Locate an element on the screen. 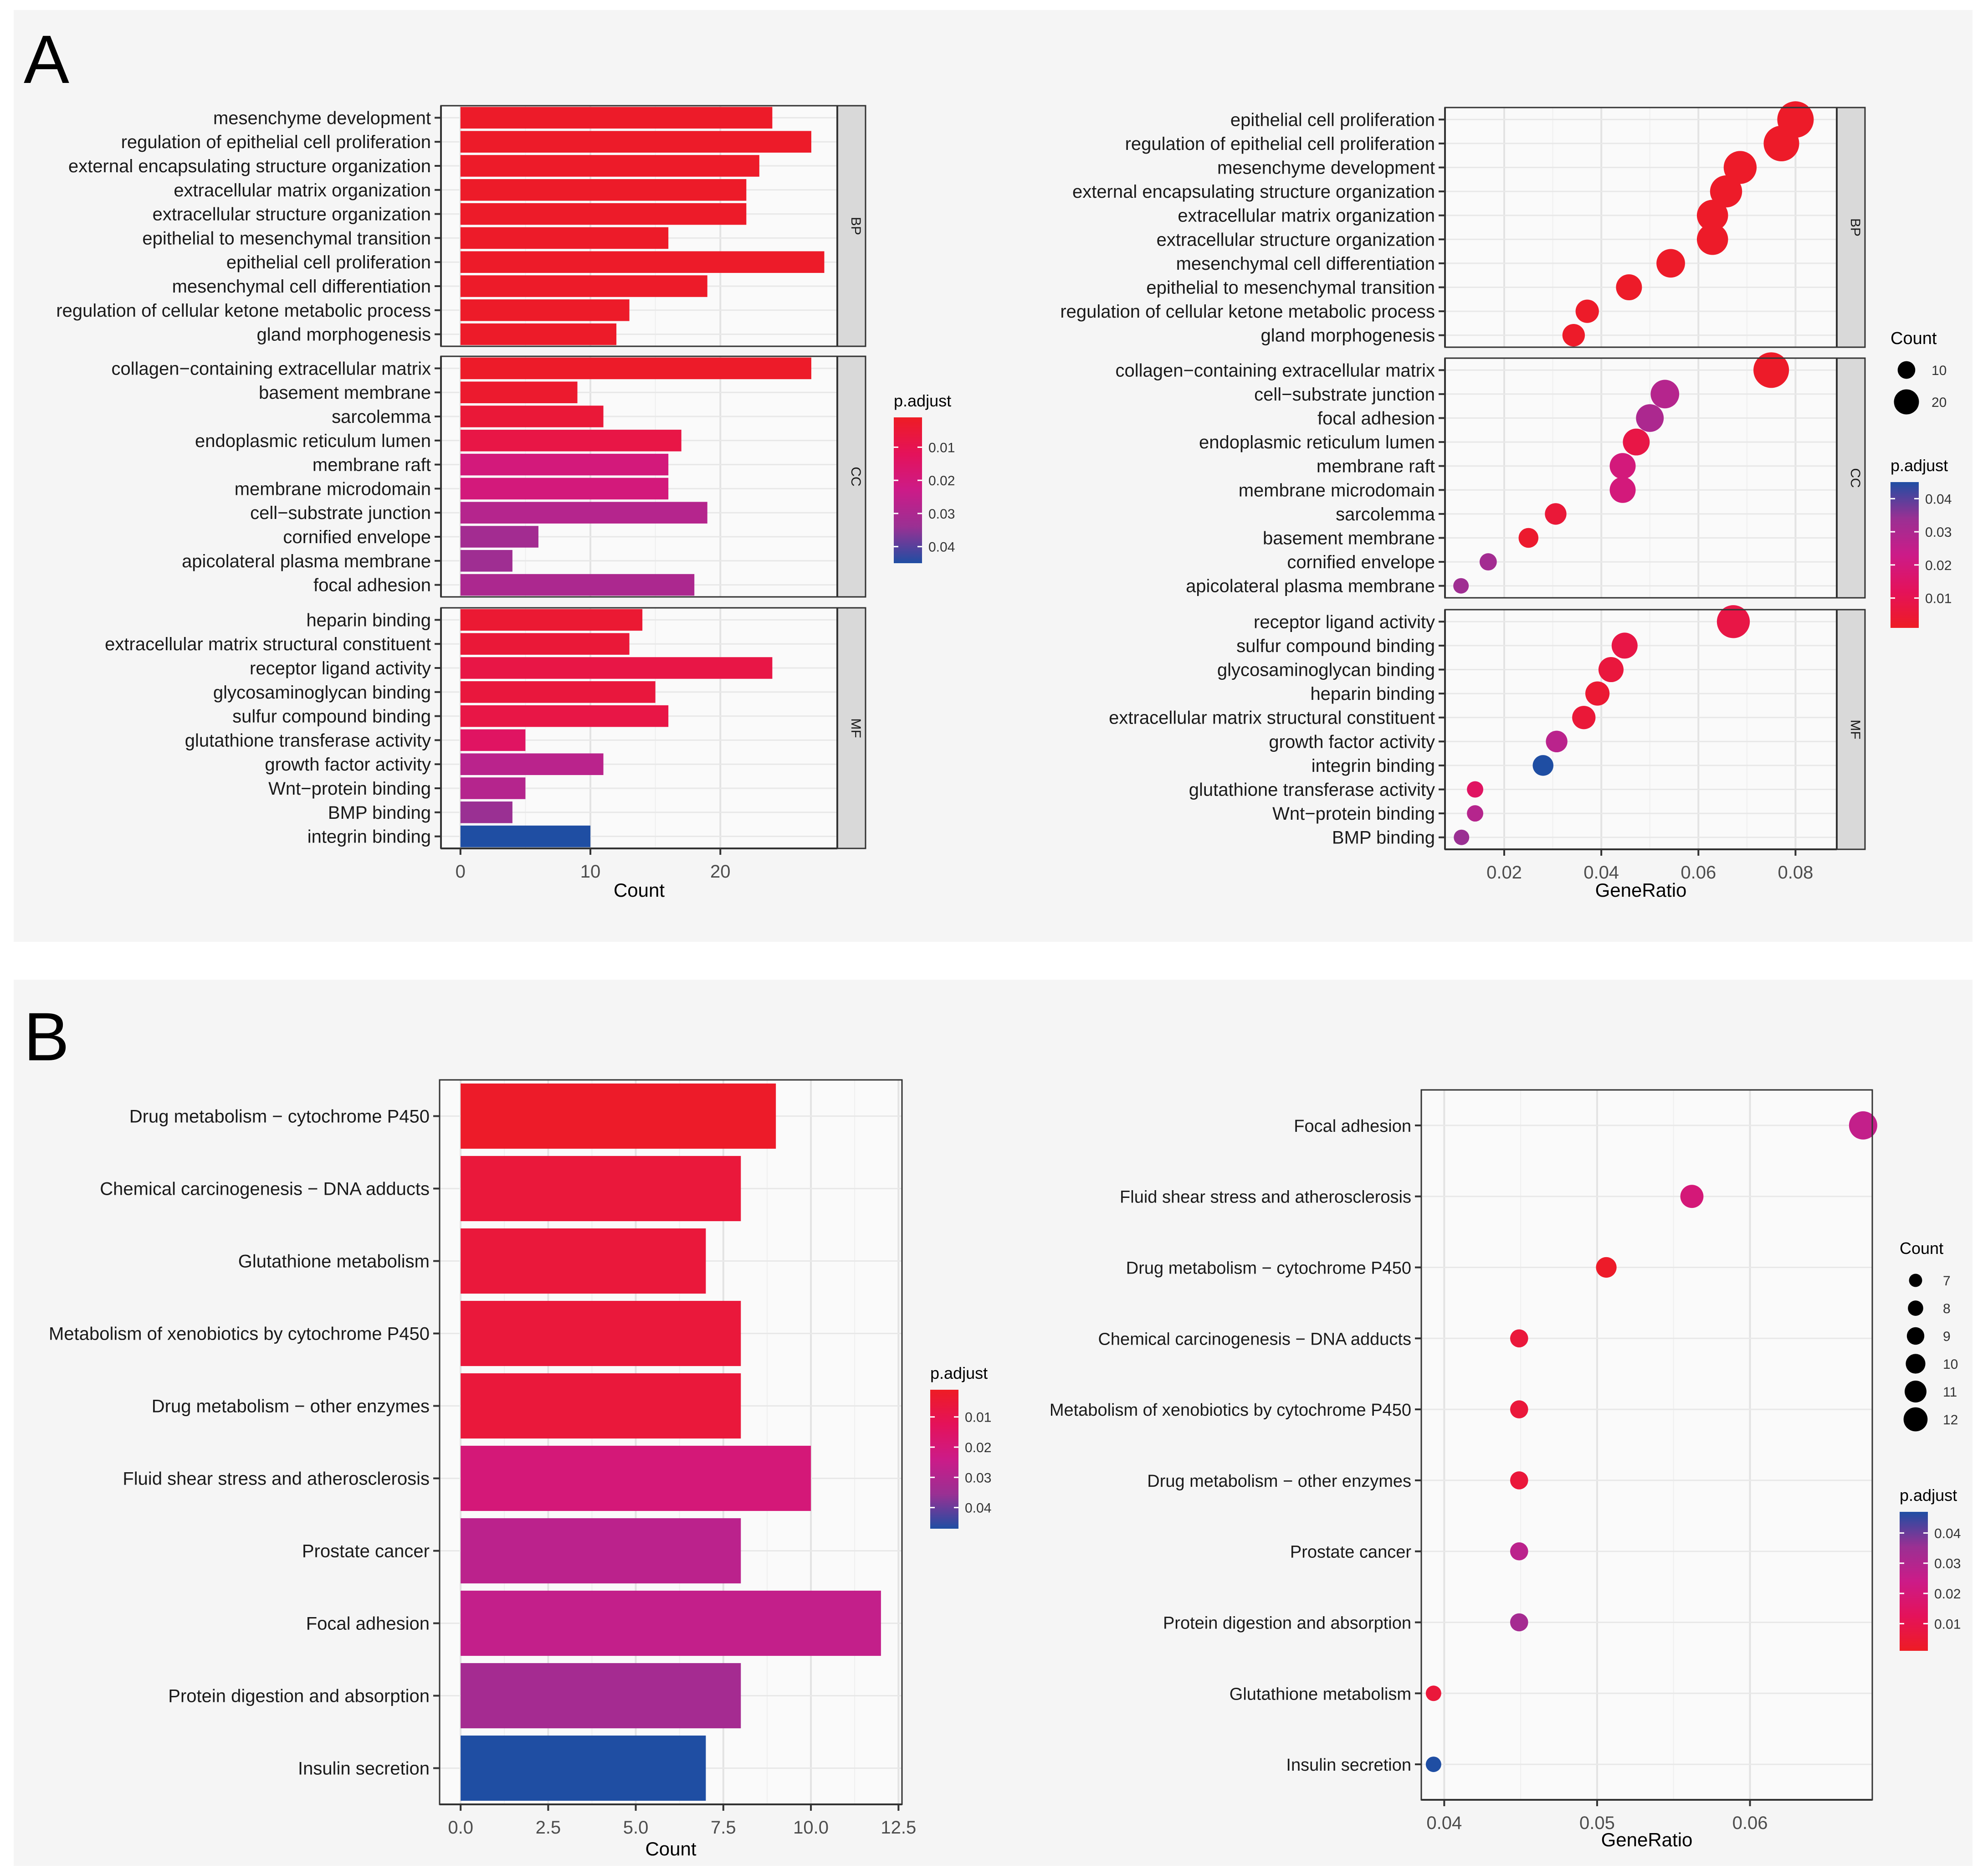  a-bar-colorbar-bar is located at coordinates (908, 490).